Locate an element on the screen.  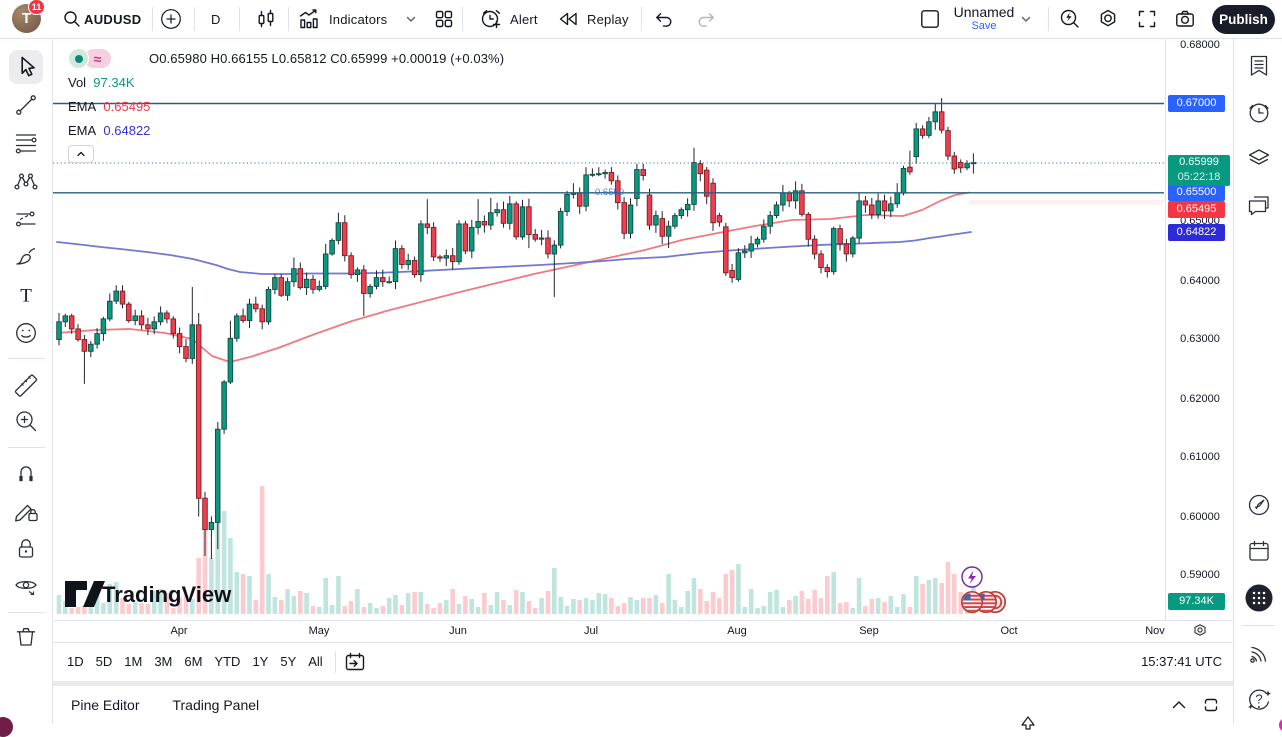
svg-text: TradingView is located at coordinates (167, 594).